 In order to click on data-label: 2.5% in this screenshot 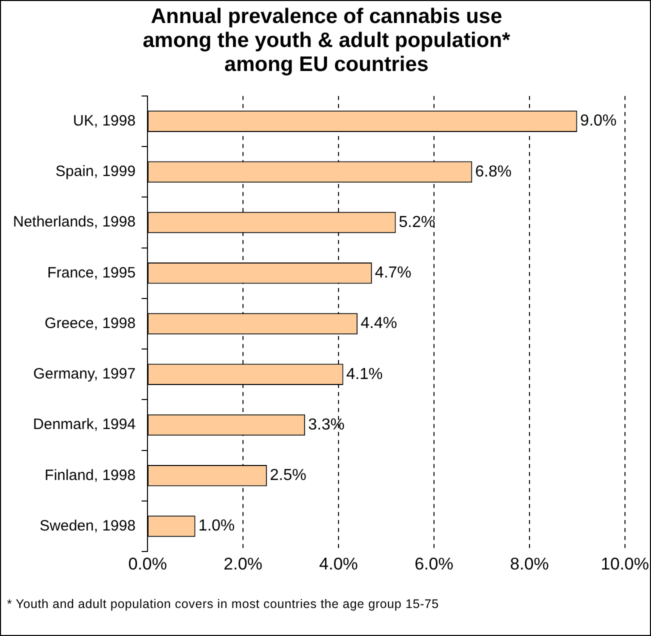, I will do `click(288, 475)`.